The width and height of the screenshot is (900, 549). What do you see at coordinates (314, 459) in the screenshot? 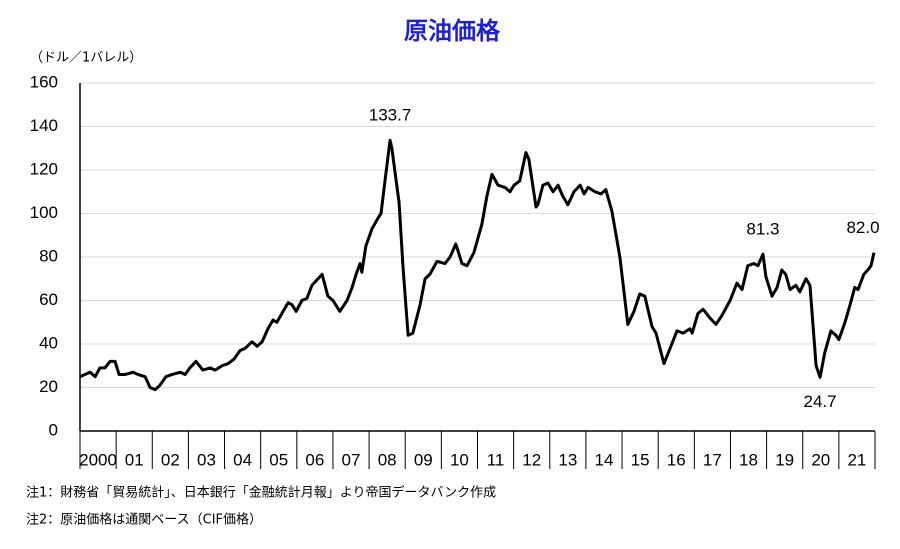
I see `x-tick-label: 06` at bounding box center [314, 459].